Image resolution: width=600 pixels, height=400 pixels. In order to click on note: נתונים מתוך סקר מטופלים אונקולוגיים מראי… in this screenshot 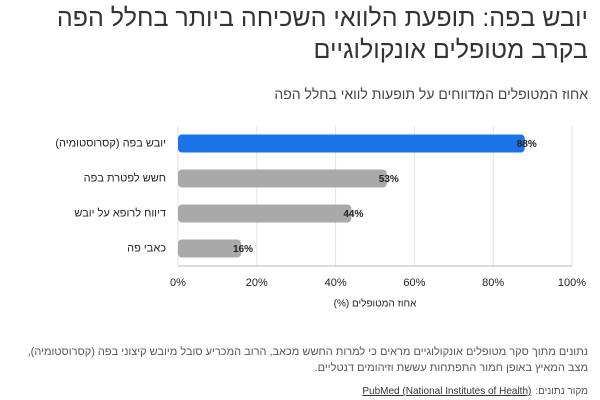, I will do `click(307, 360)`.